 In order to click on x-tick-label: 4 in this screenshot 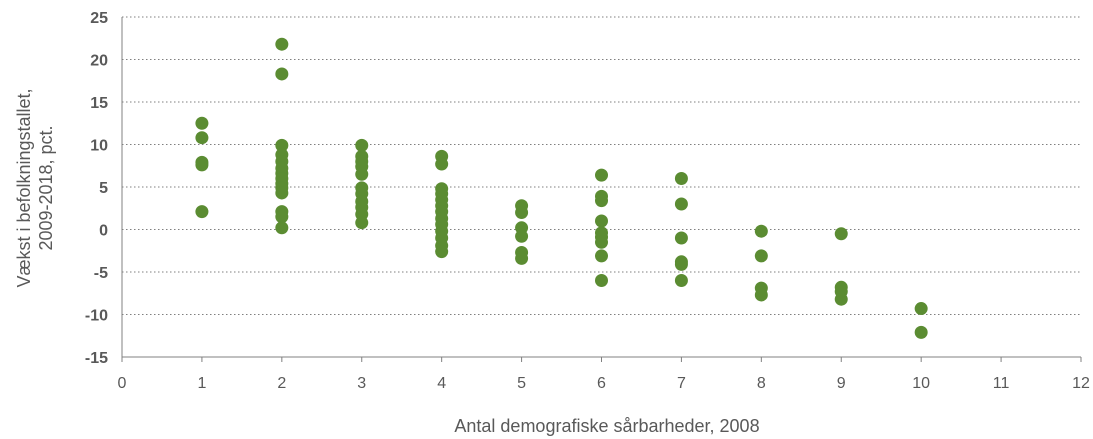, I will do `click(441, 383)`.